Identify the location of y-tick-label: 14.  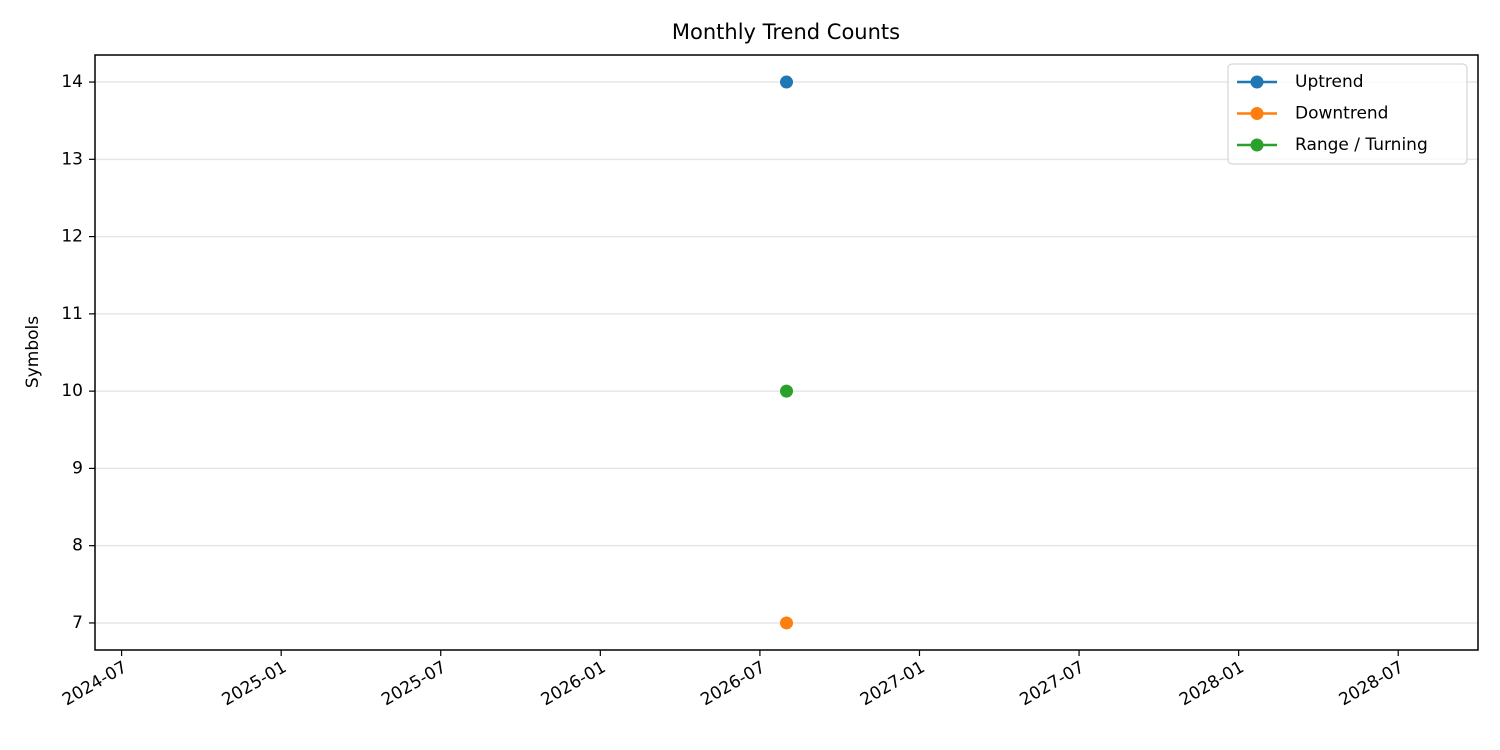
(72, 82).